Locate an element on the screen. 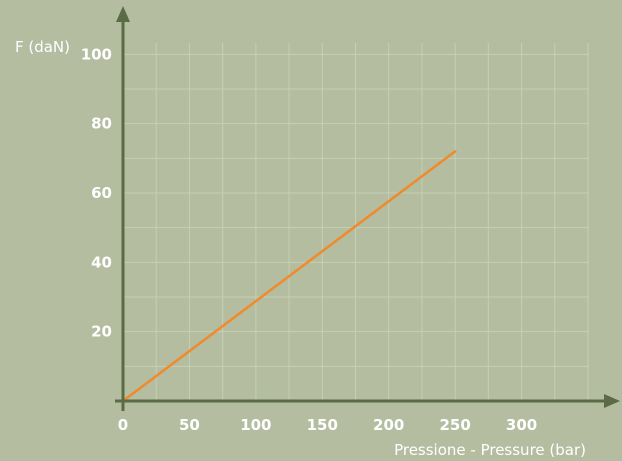 This screenshot has height=461, width=622. y-tick-label: 60 is located at coordinates (101, 193).